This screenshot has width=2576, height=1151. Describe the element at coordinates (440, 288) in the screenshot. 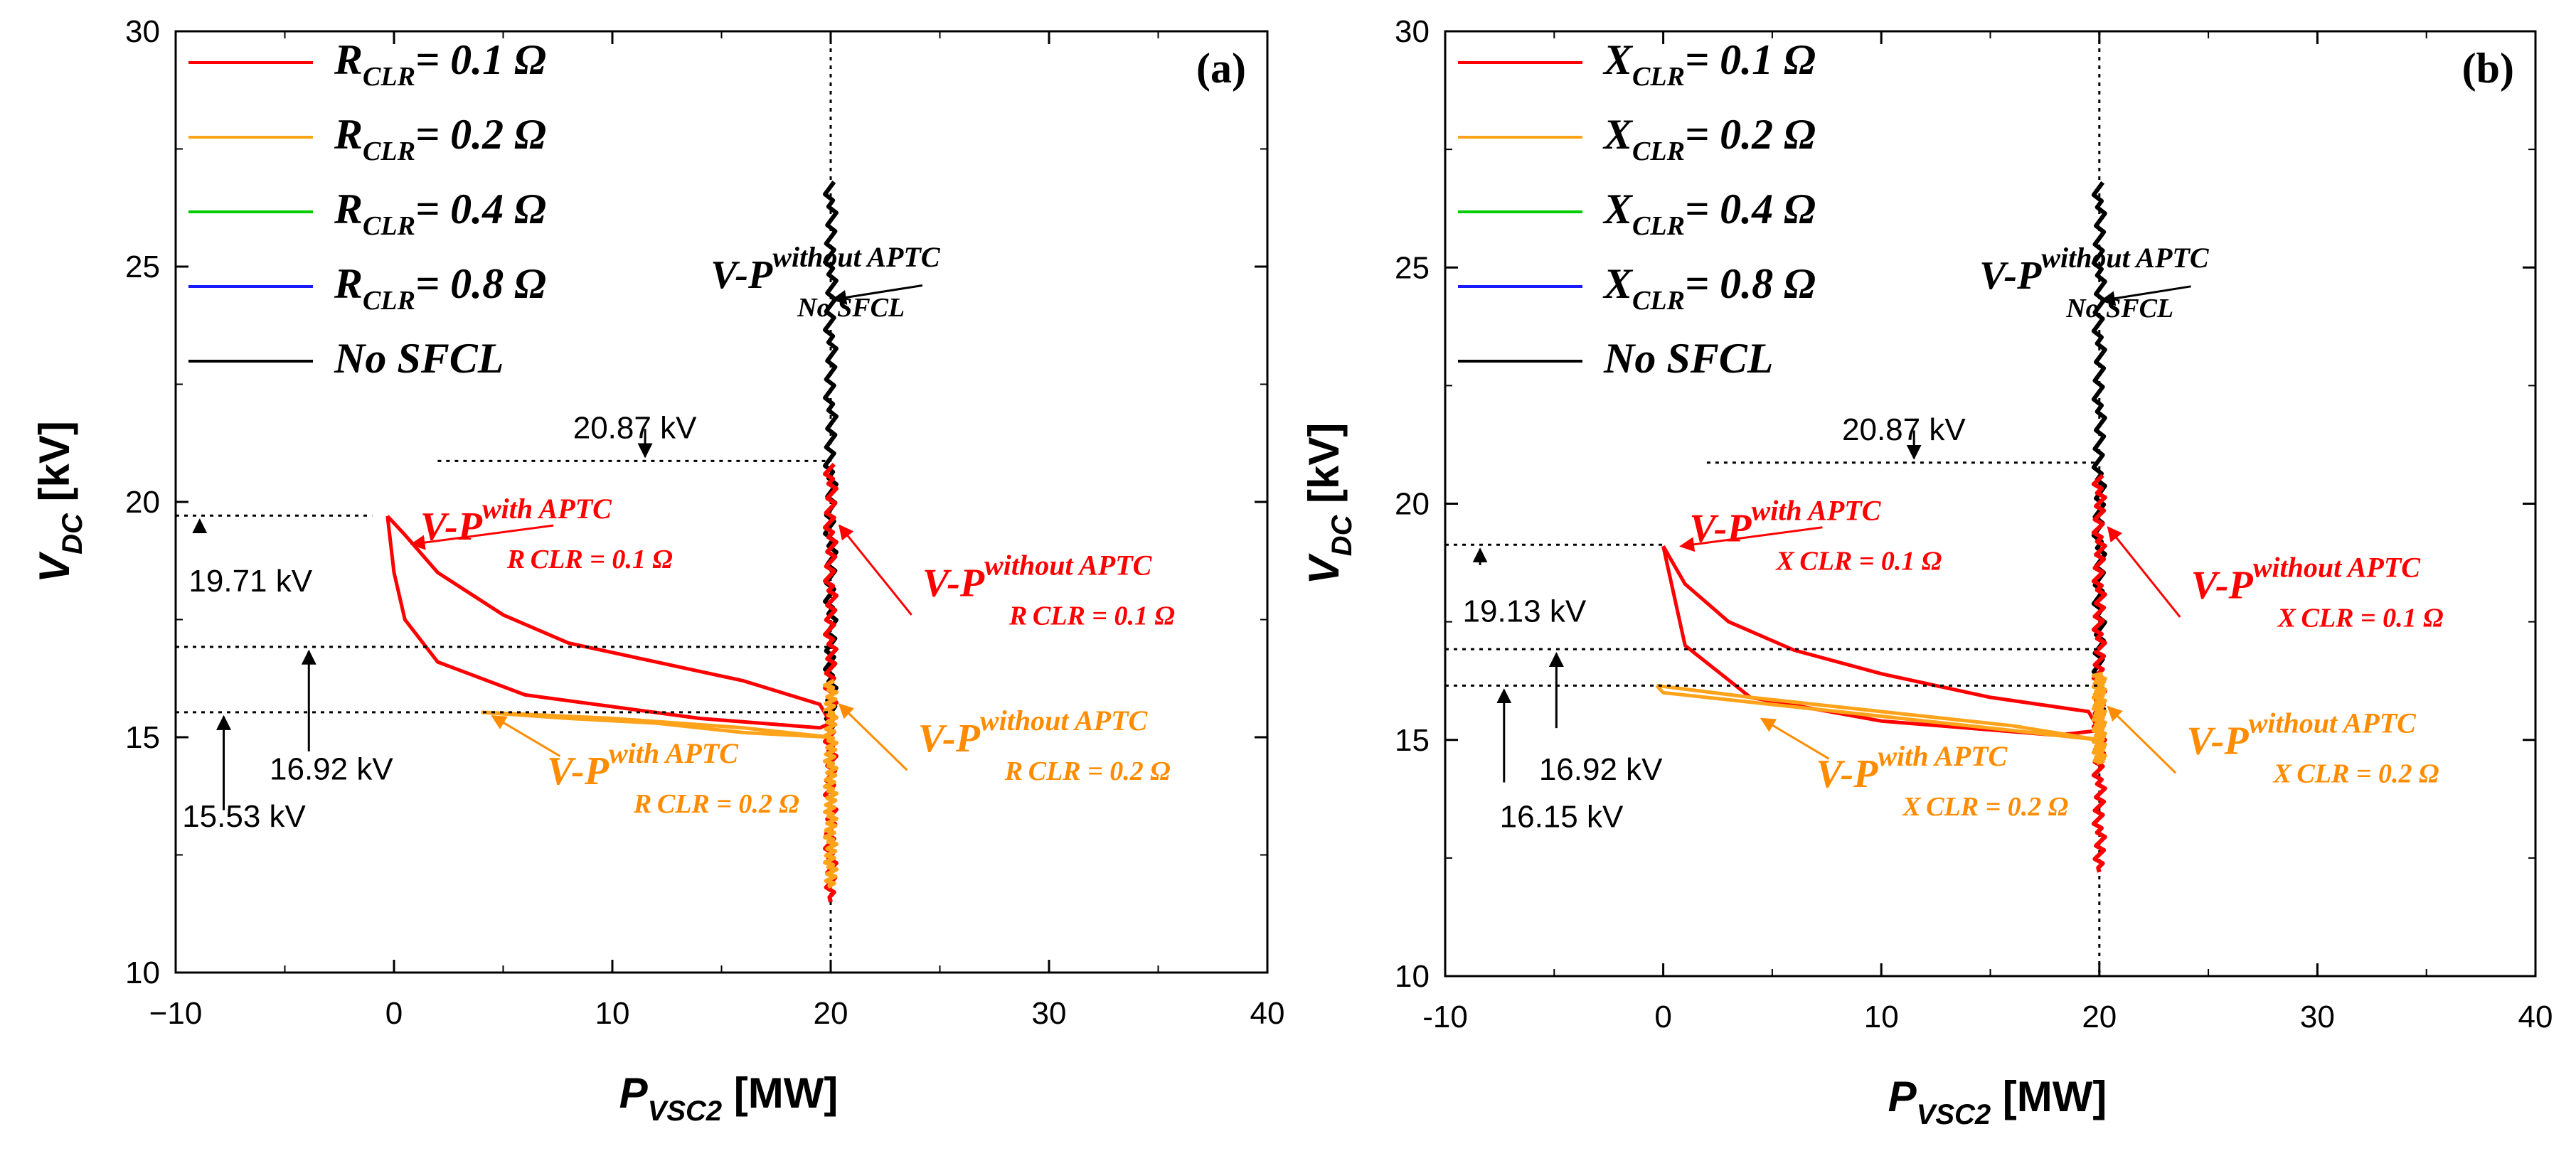

I see `legend-label: RCLR= 0.8 Ω` at that location.